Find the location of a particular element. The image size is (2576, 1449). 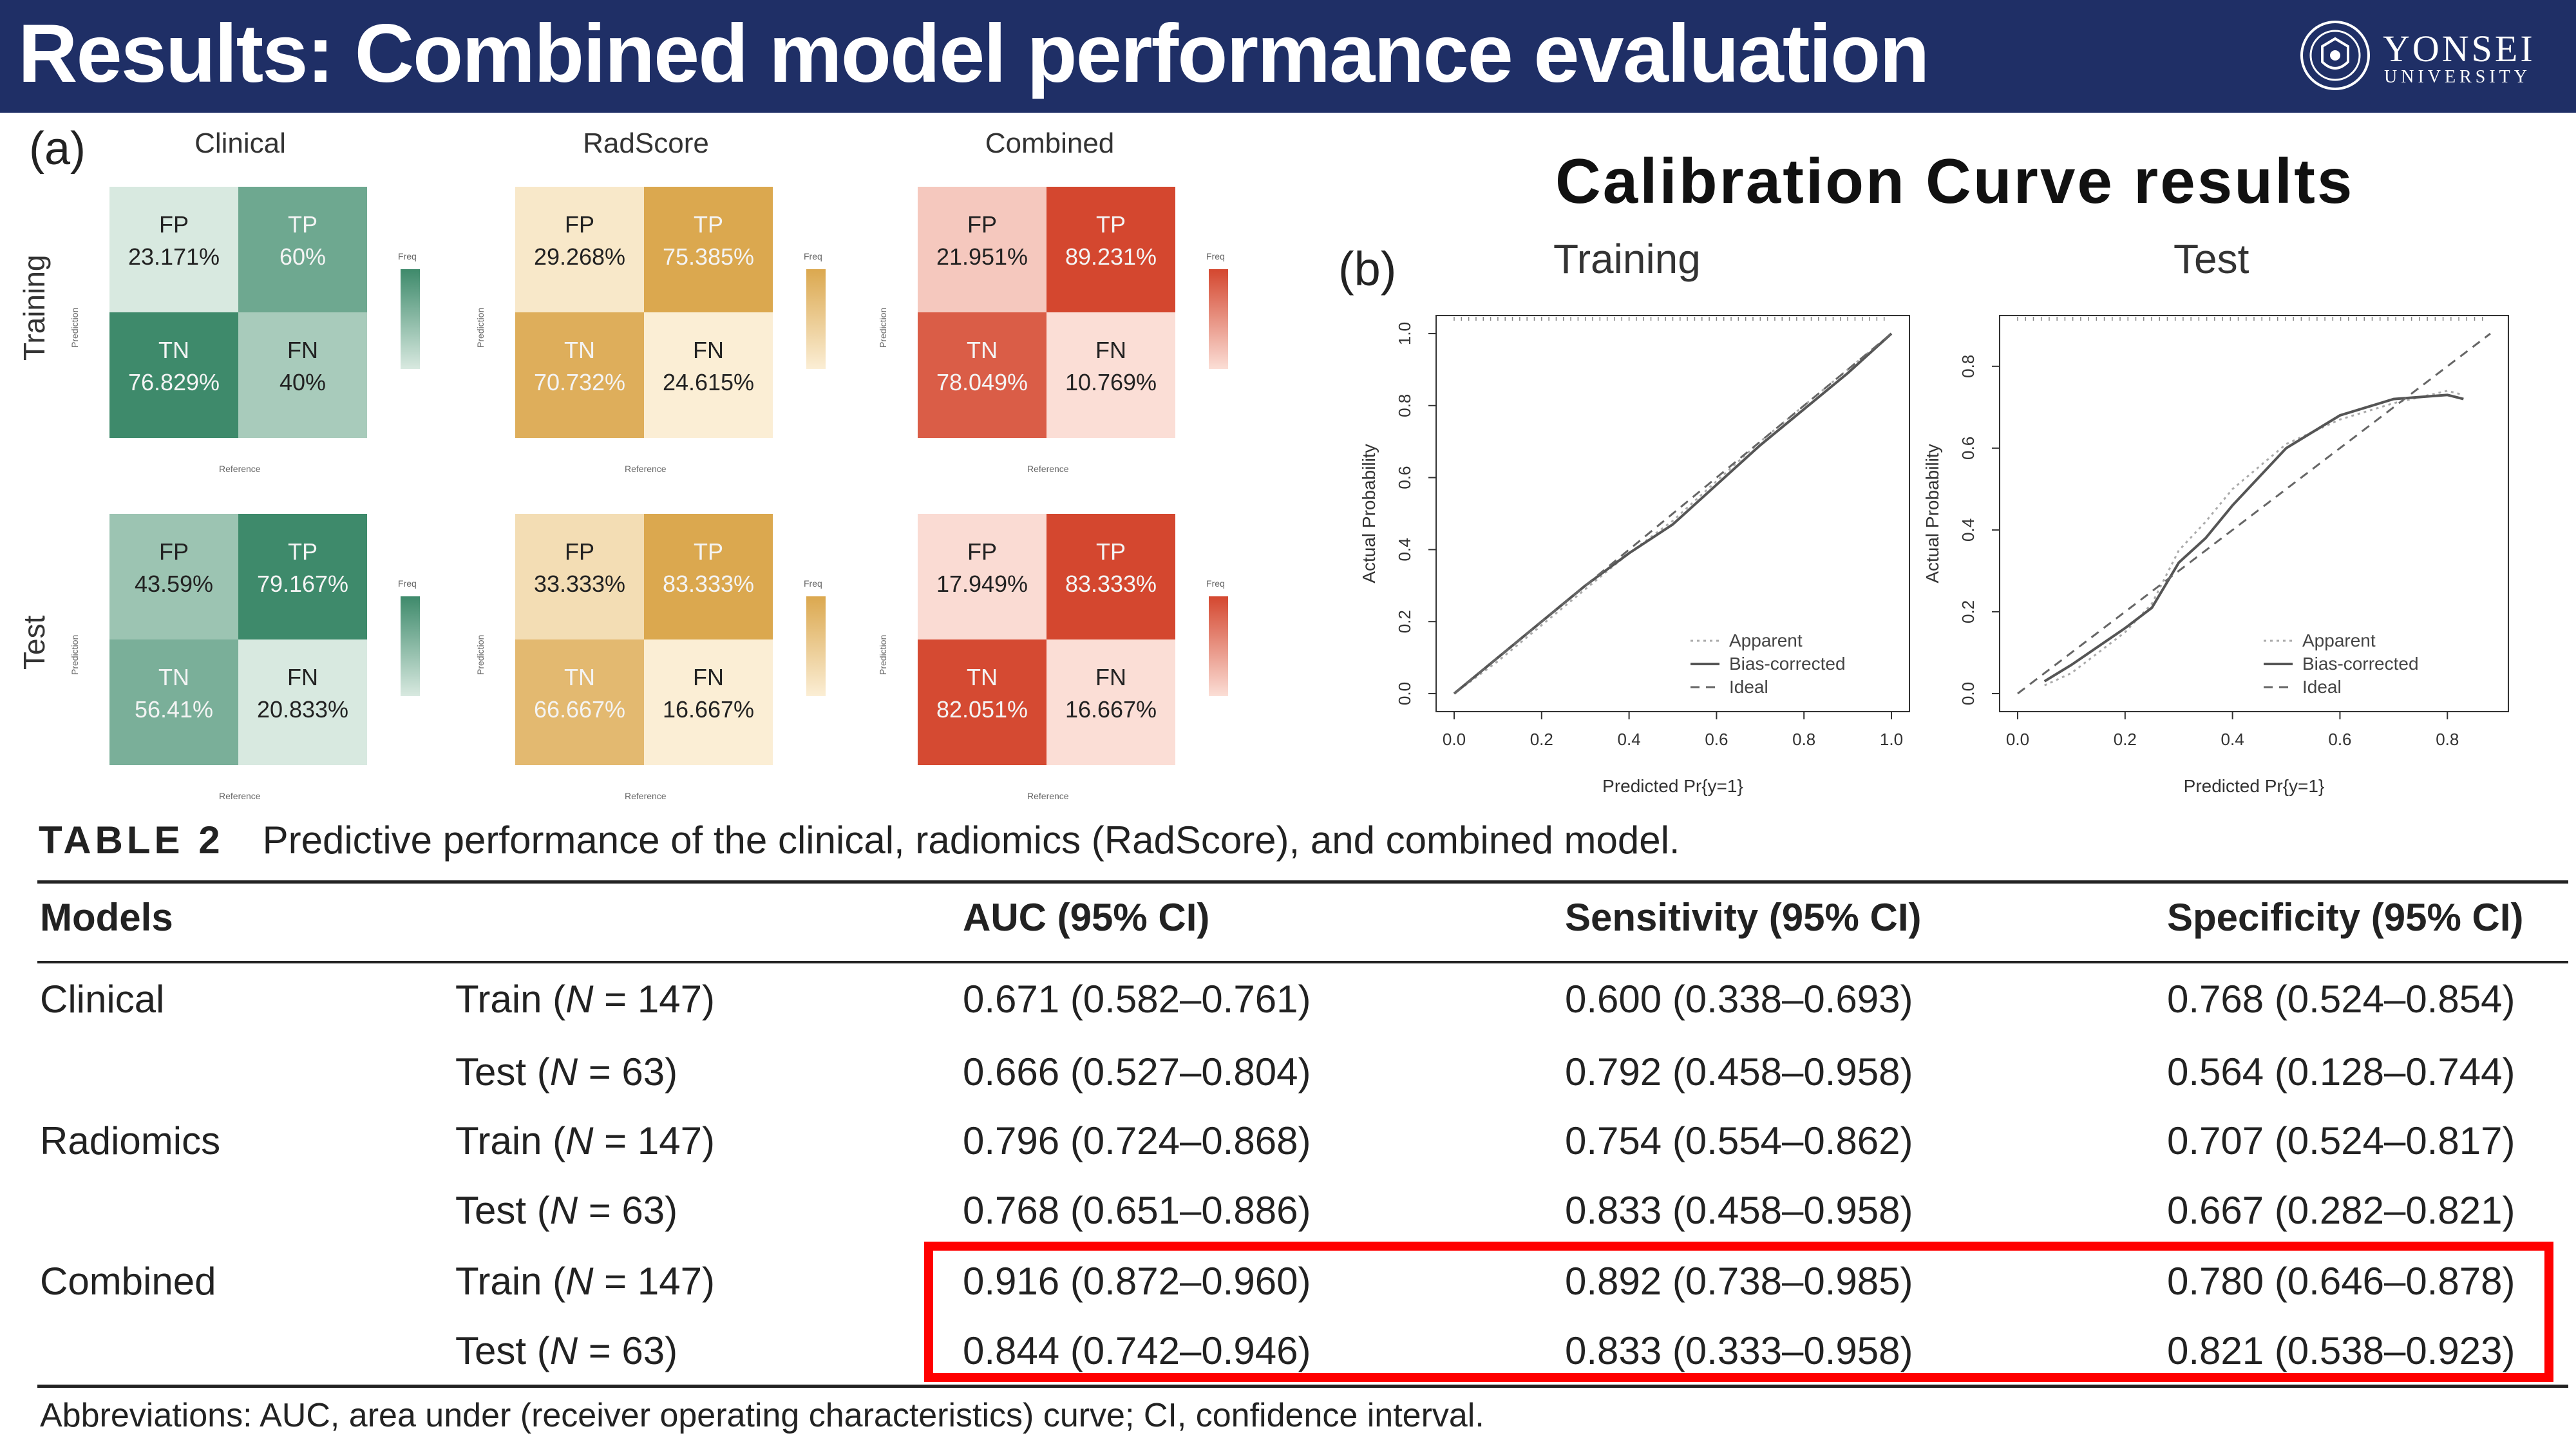

cm-training-clinical-fp-label: FP is located at coordinates (174, 224).